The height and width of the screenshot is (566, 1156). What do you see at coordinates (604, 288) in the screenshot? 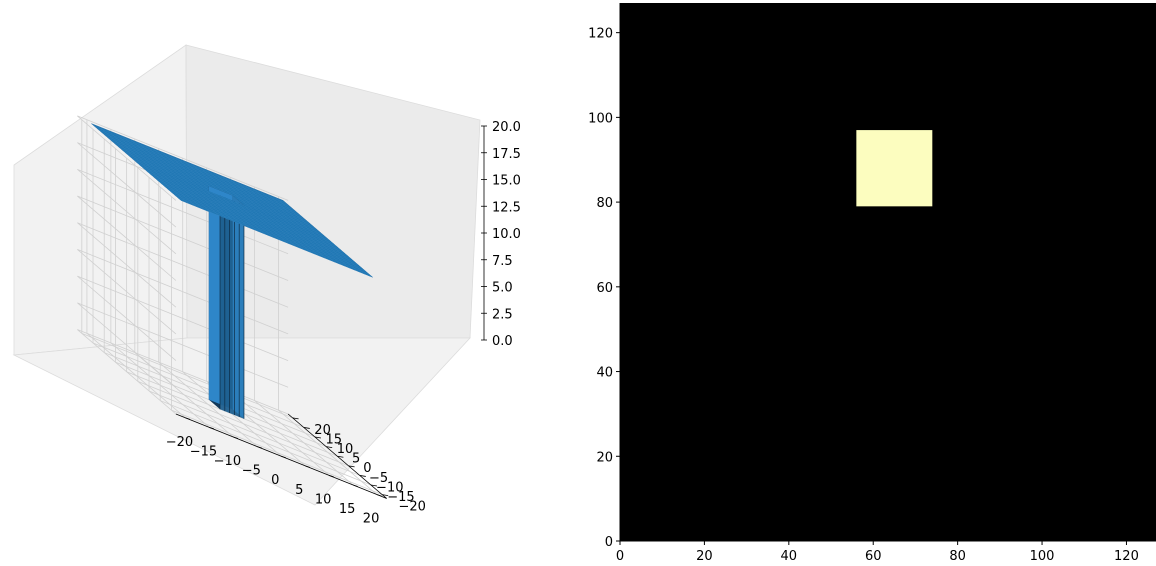
I see `y-tick-label: 60` at bounding box center [604, 288].